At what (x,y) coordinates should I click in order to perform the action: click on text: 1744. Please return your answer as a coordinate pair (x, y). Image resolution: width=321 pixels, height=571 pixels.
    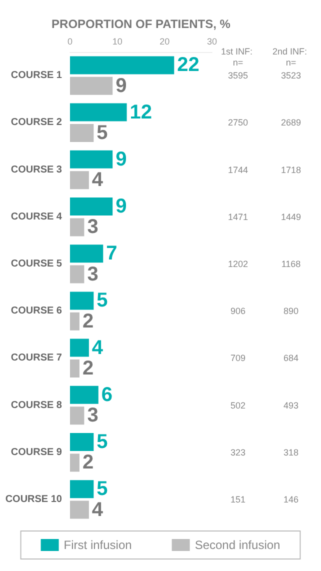
    Looking at the image, I should click on (238, 169).